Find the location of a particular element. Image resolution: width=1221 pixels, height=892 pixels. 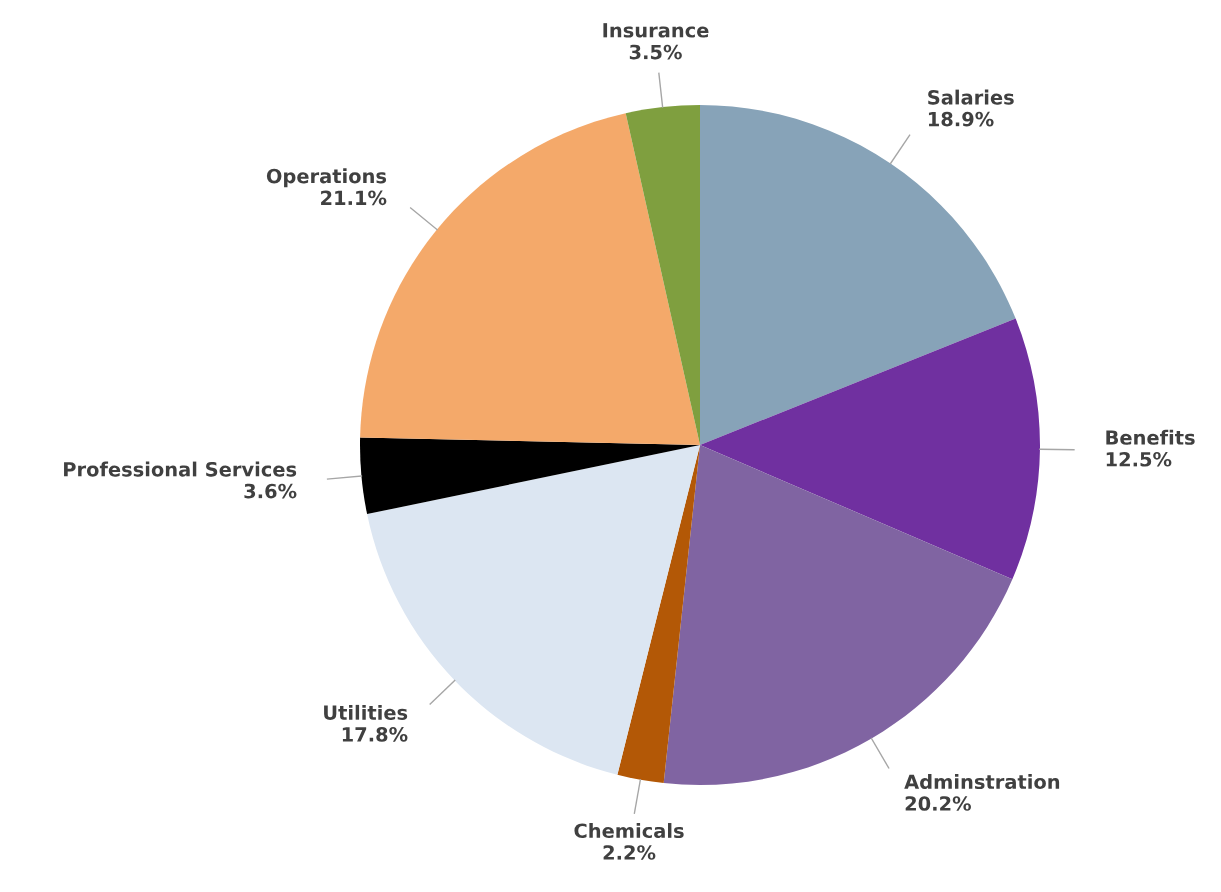

slice-label: Operations is located at coordinates (326, 178).